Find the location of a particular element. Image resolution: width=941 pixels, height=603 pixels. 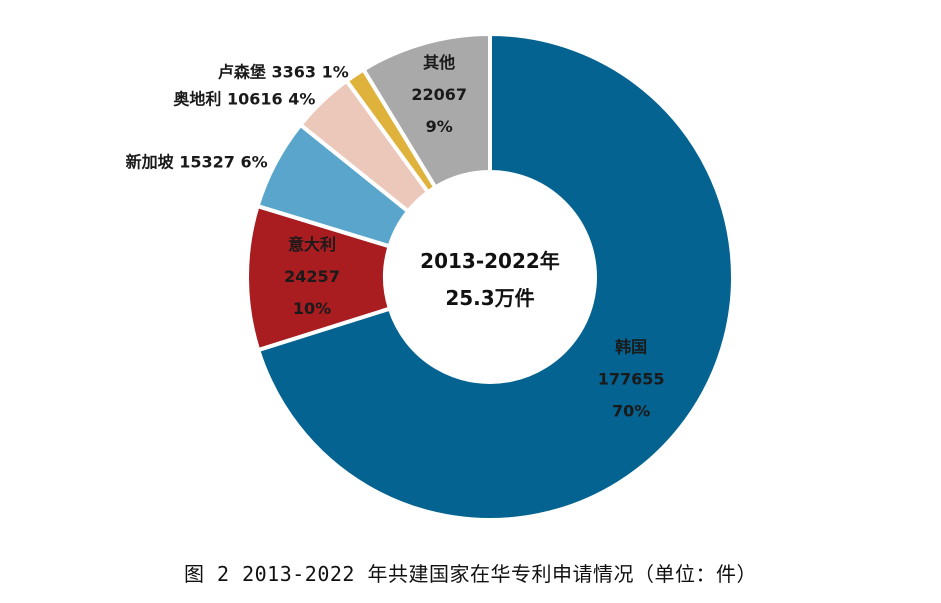

label-value-6: 22067 is located at coordinates (439, 94).